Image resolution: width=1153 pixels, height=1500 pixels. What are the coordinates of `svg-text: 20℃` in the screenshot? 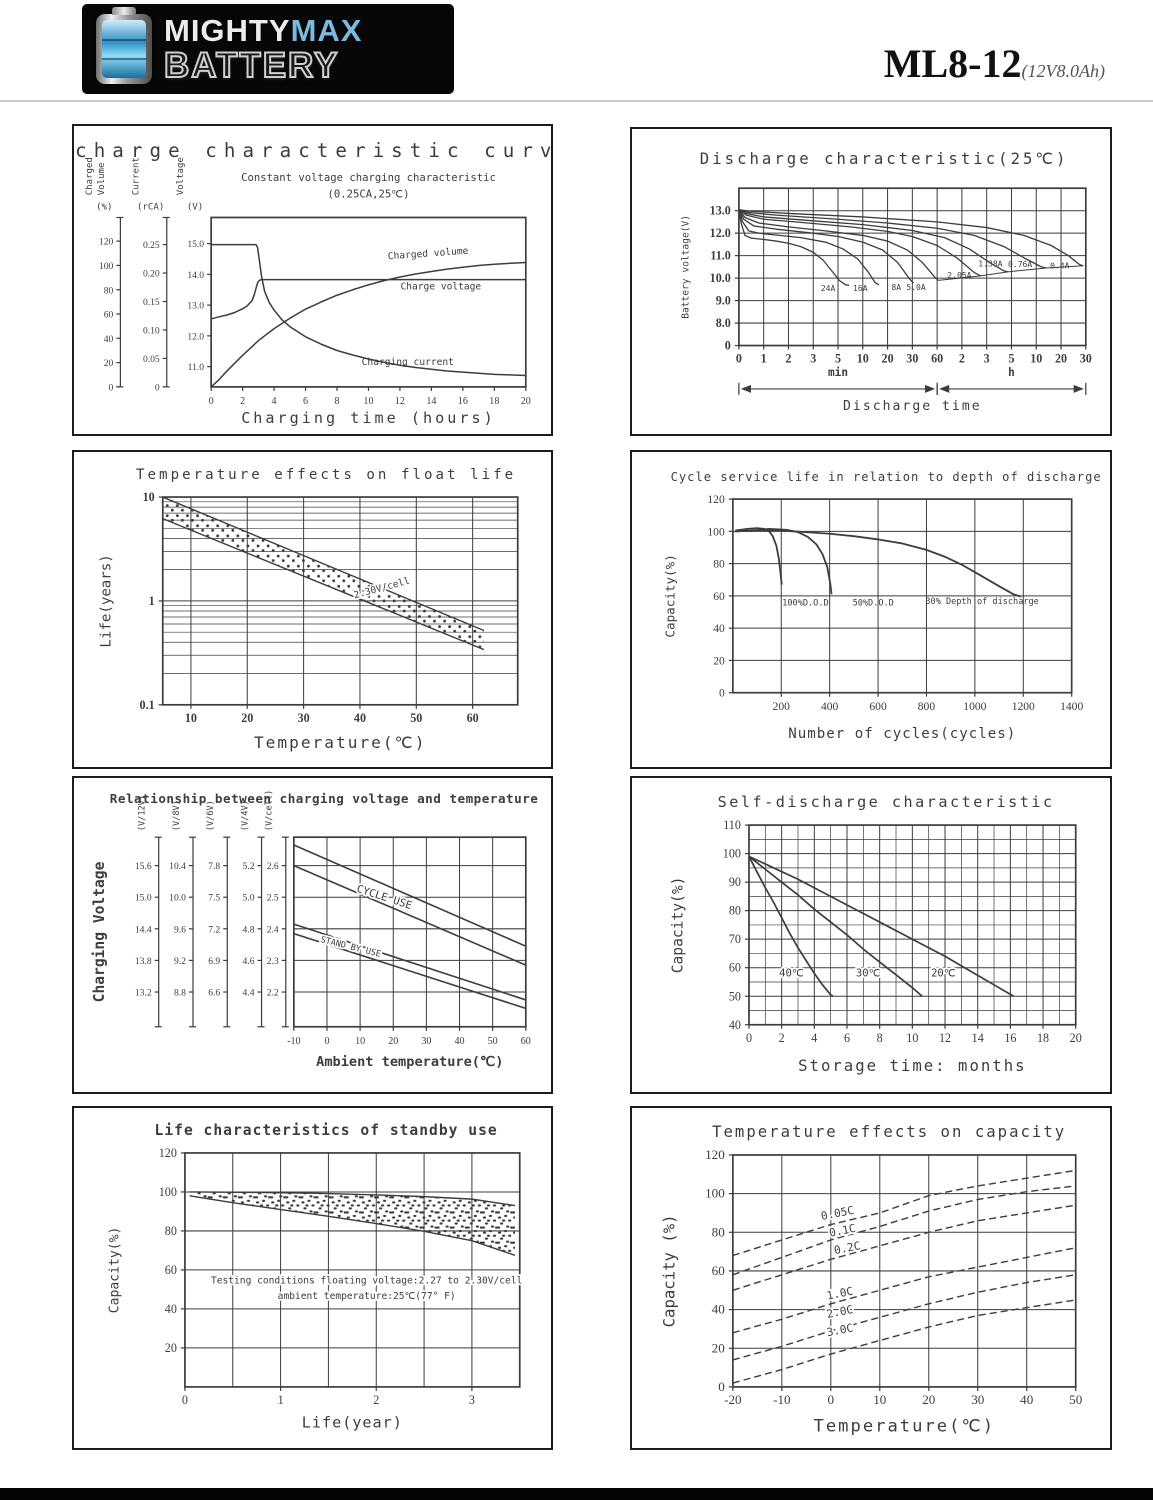 It's located at (943, 973).